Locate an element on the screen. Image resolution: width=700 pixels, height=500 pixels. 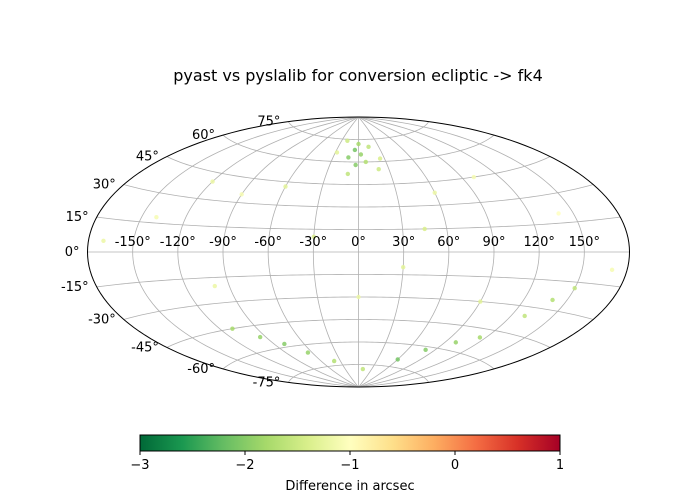
latitude-tick-label: 75° is located at coordinates (268, 122).